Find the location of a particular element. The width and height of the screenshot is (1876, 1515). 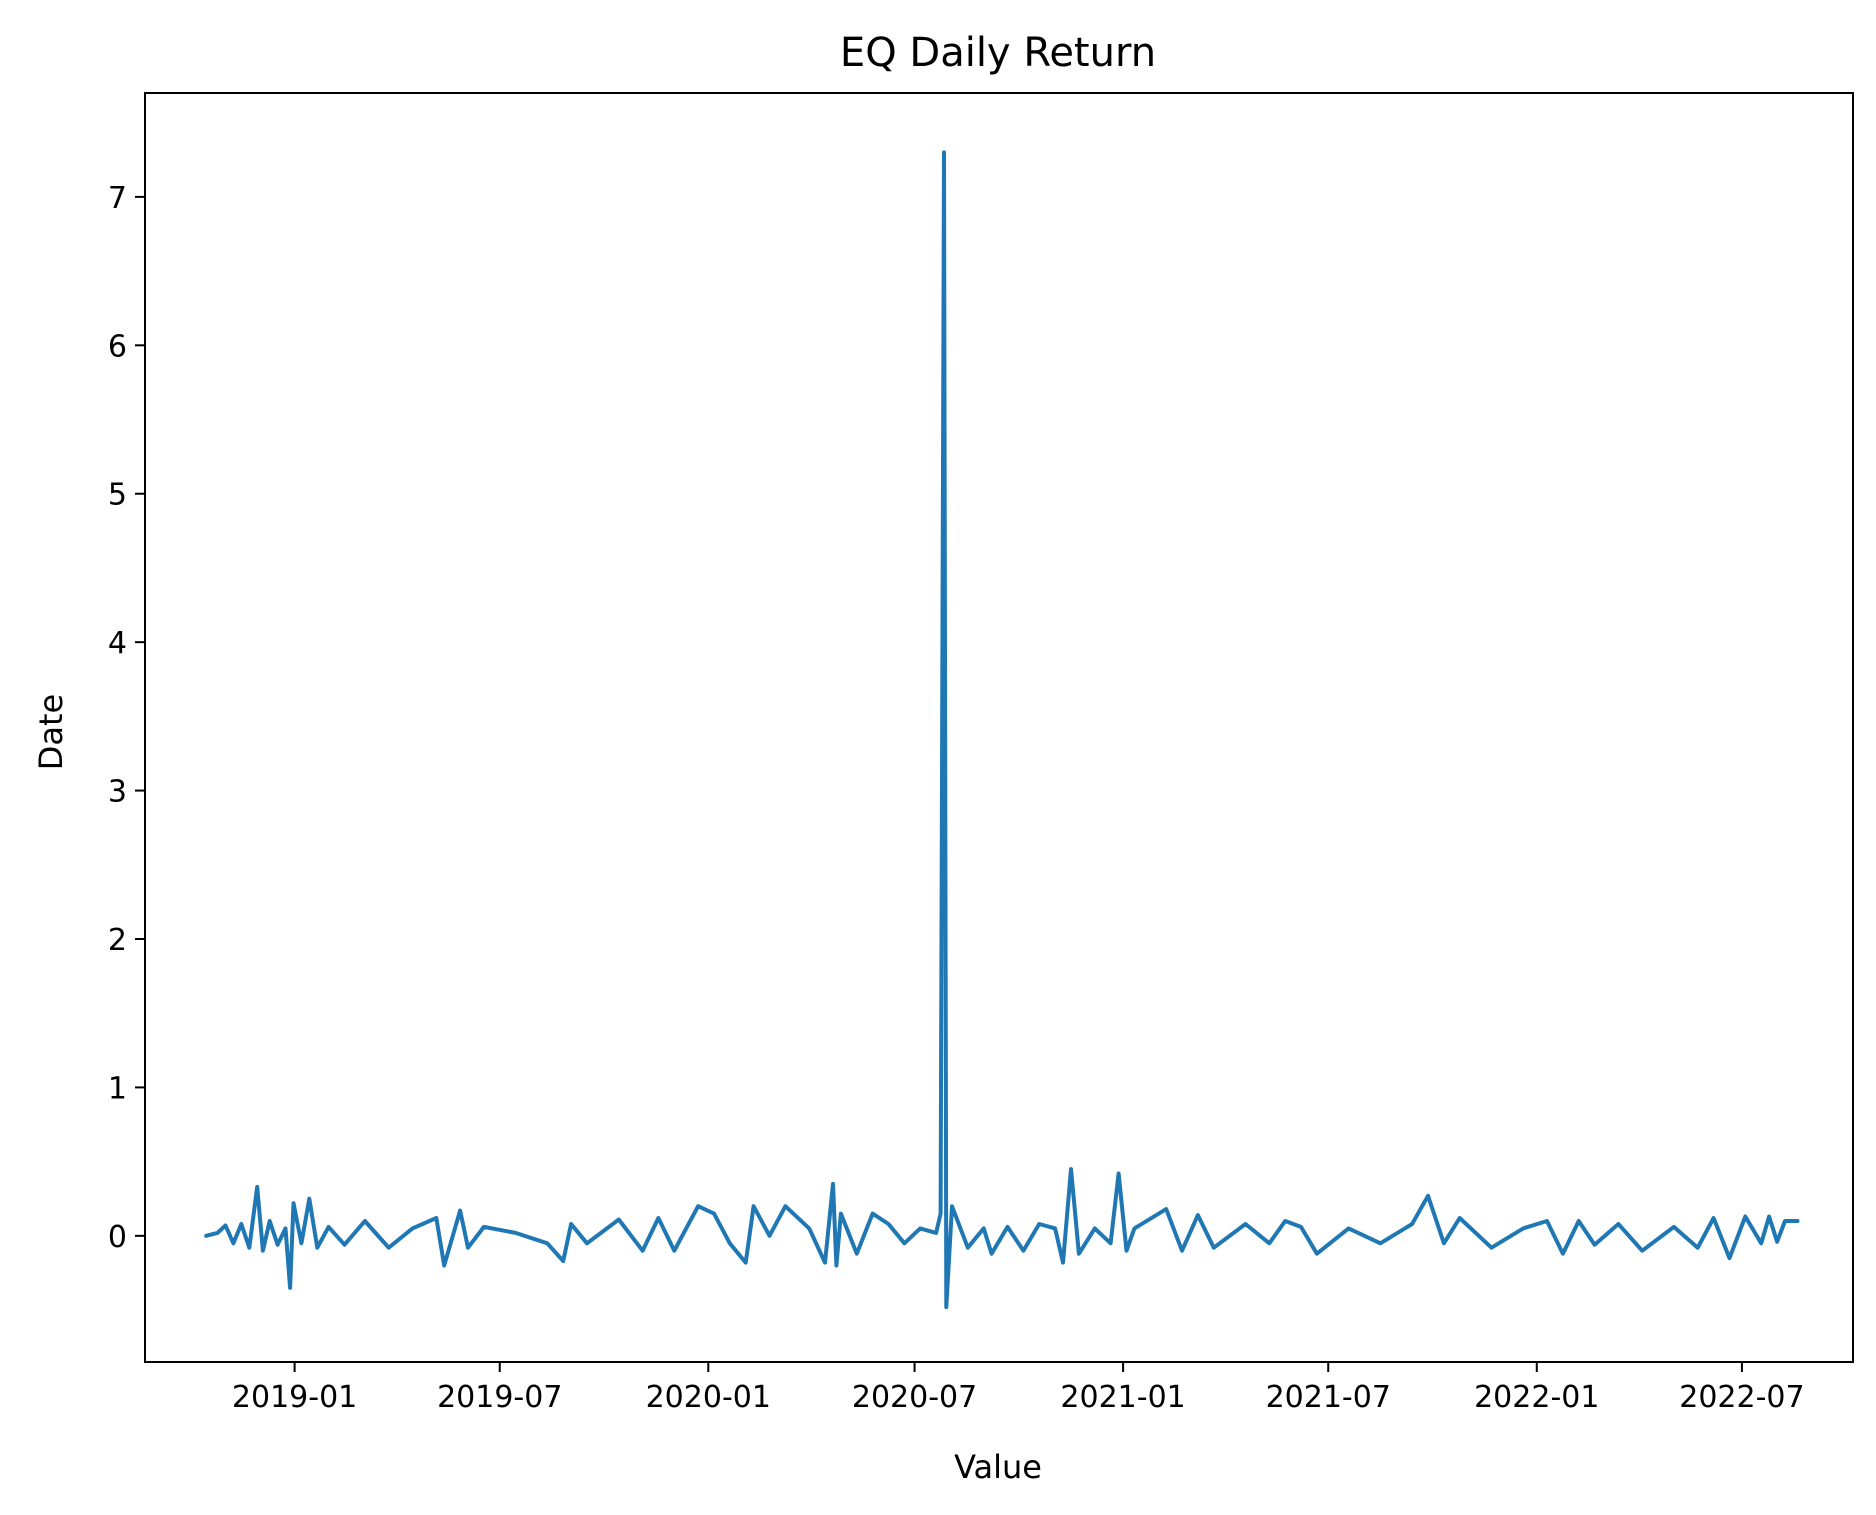

y-tick-label: 2 is located at coordinates (117, 940).